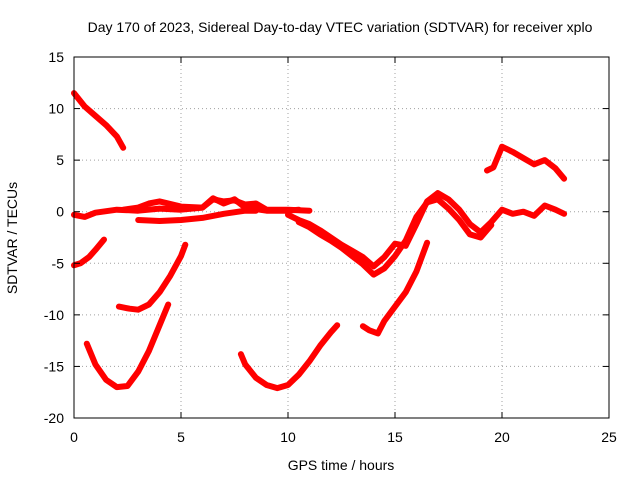 This screenshot has width=640, height=480. I want to click on x-tick-label: 0, so click(74, 437).